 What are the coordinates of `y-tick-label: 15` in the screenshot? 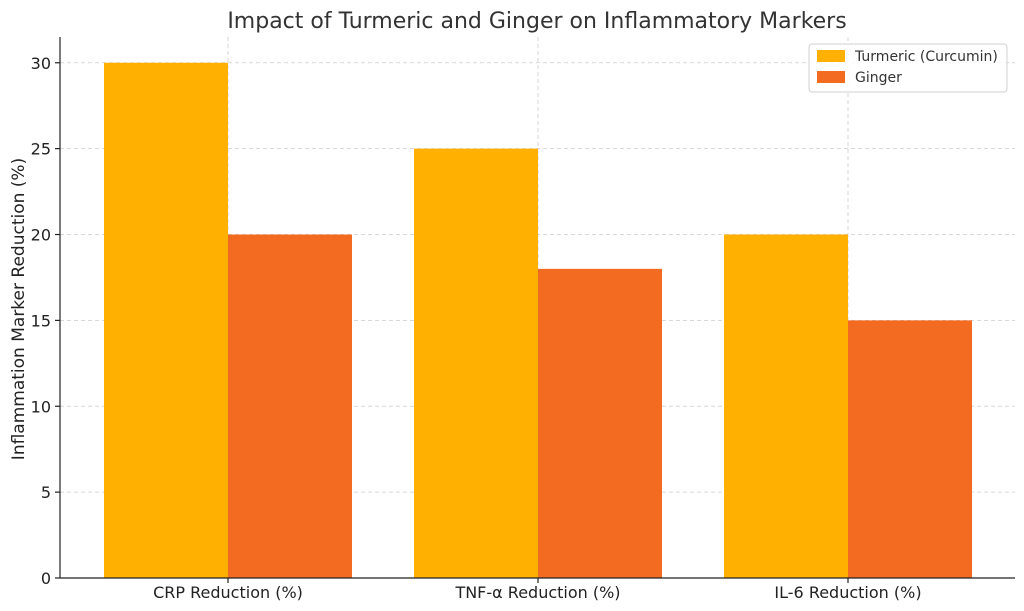 It's located at (41, 320).